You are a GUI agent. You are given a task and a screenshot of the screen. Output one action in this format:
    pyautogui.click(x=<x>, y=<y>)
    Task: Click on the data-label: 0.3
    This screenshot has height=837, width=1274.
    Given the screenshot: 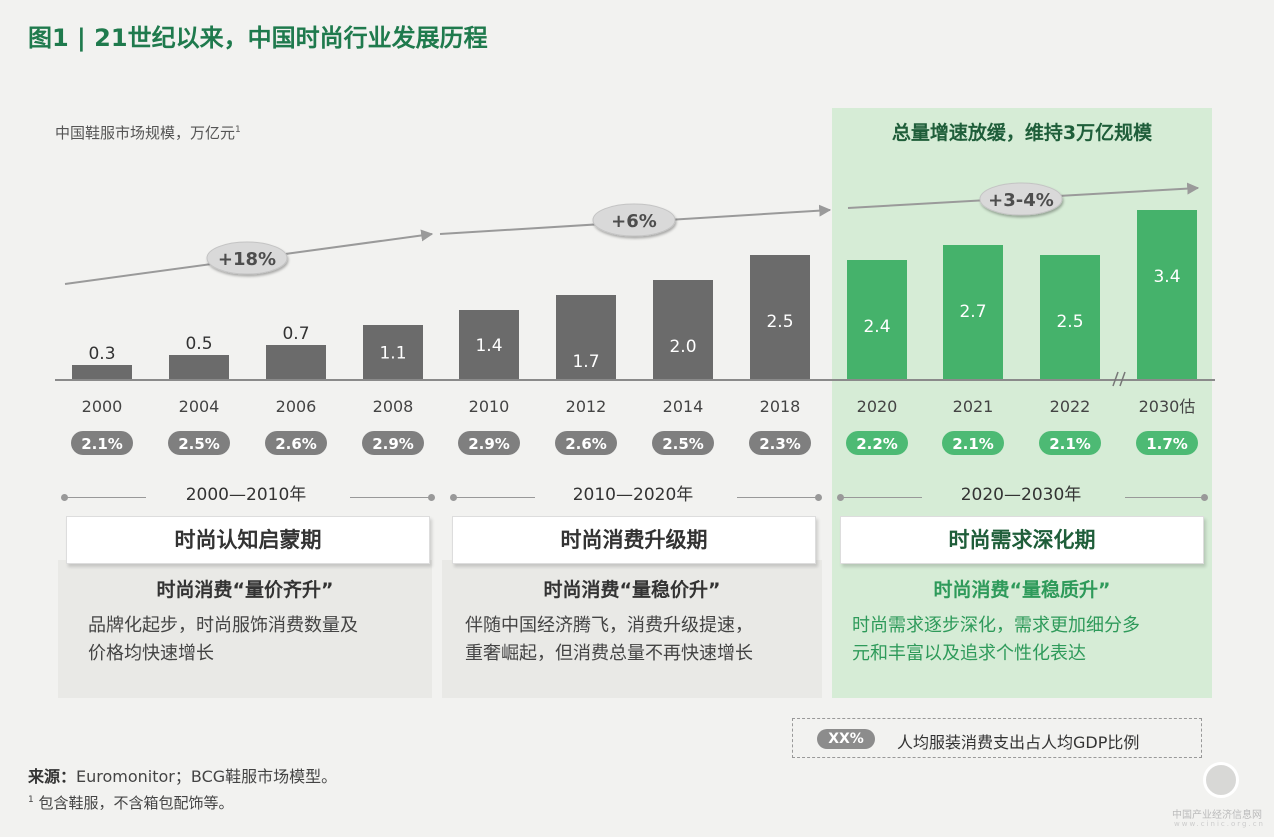 What is the action you would take?
    pyautogui.click(x=101, y=354)
    